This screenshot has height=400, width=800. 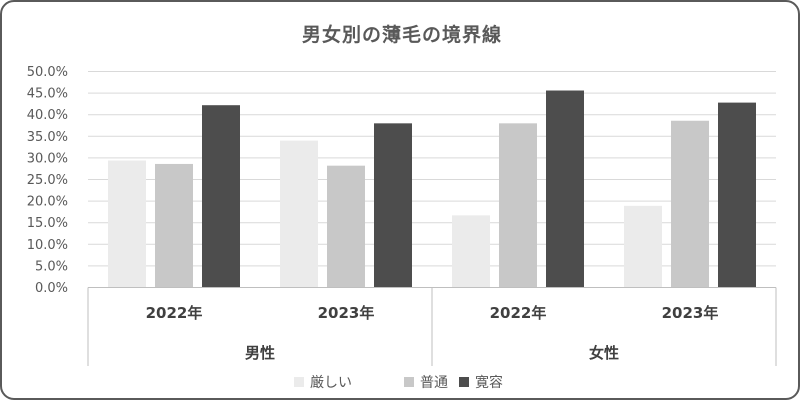 What do you see at coordinates (47, 94) in the screenshot?
I see `y-tick-label: 45.0%` at bounding box center [47, 94].